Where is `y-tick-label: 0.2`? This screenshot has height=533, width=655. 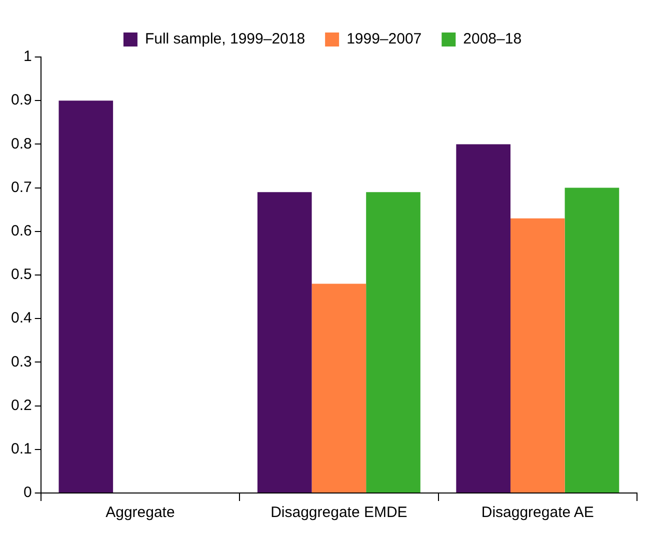
y-tick-label: 0.2 is located at coordinates (21, 405).